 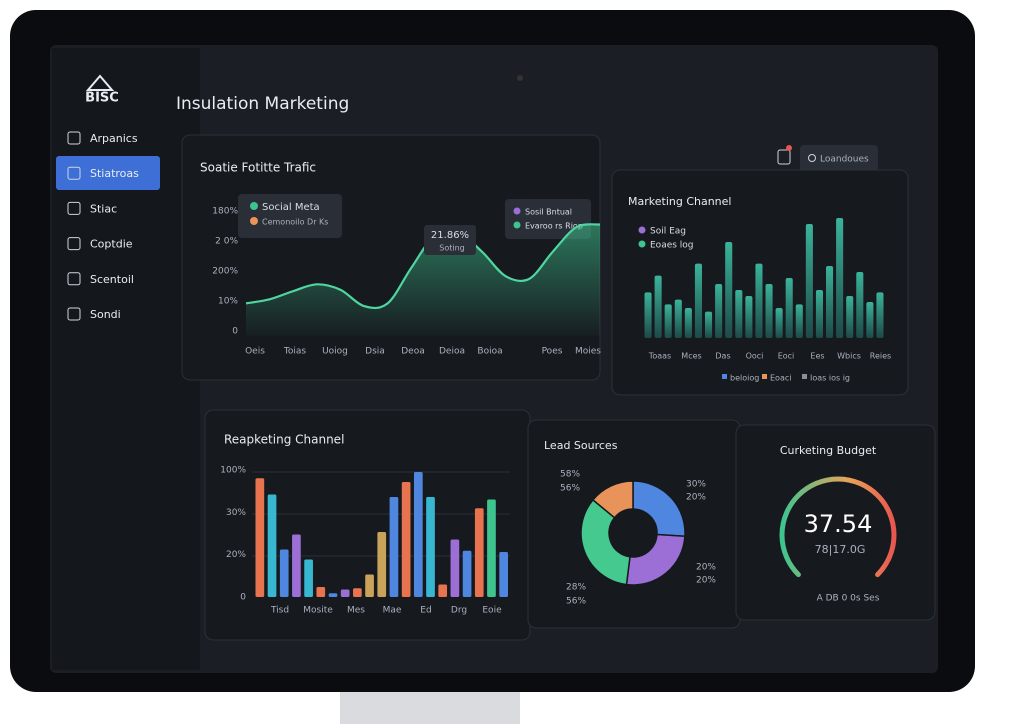 I want to click on x-tick-label: Oeis, so click(x=255, y=352).